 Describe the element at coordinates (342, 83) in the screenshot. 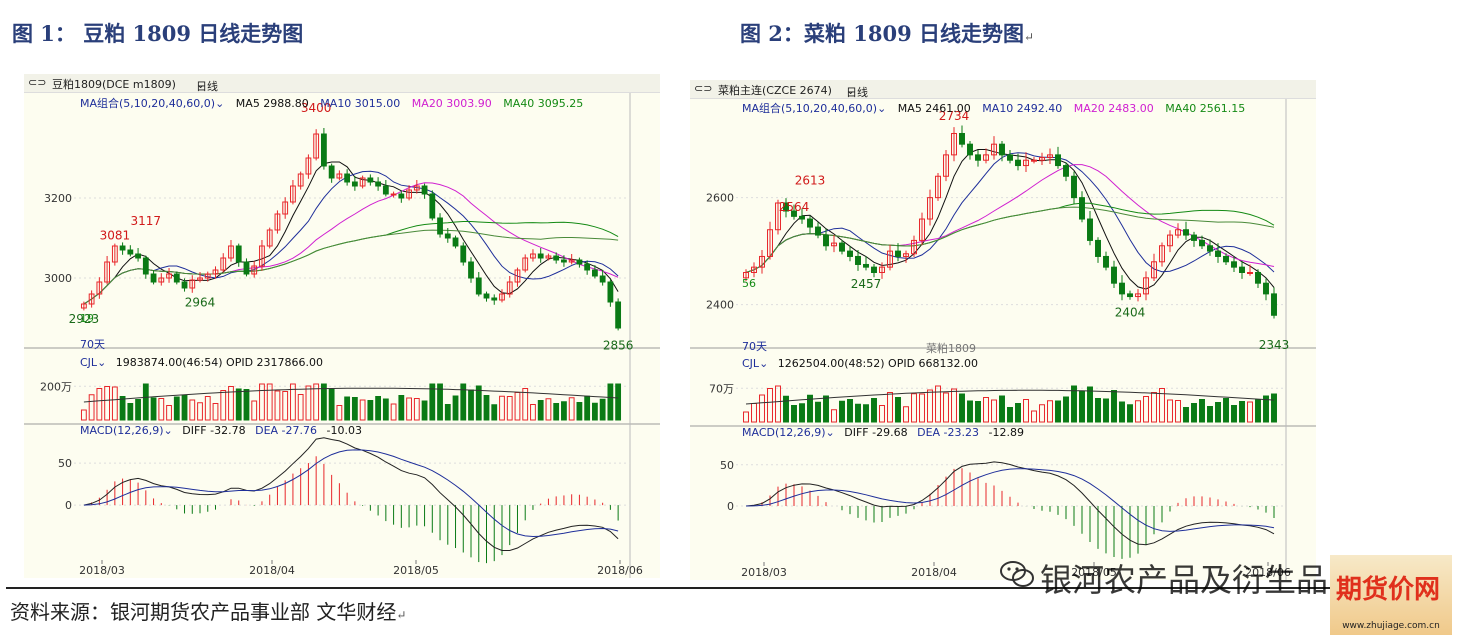

I see `chart-header: ⊂⊃ 豆粕1809(DCE m1809) 日线 ⌄` at that location.